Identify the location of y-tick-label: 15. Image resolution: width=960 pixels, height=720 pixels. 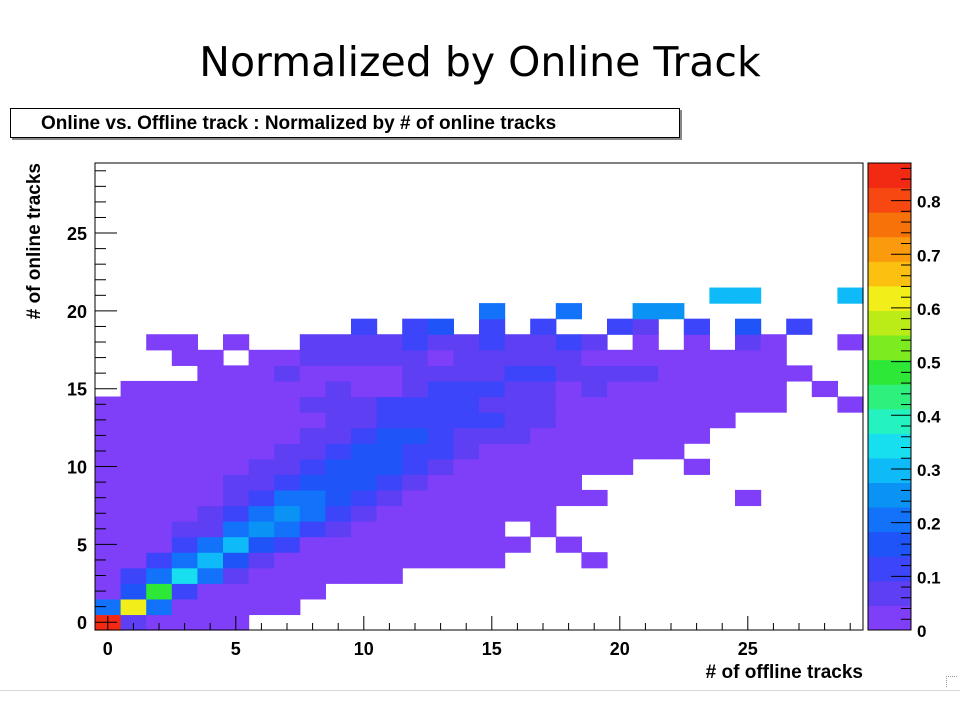
(77, 390).